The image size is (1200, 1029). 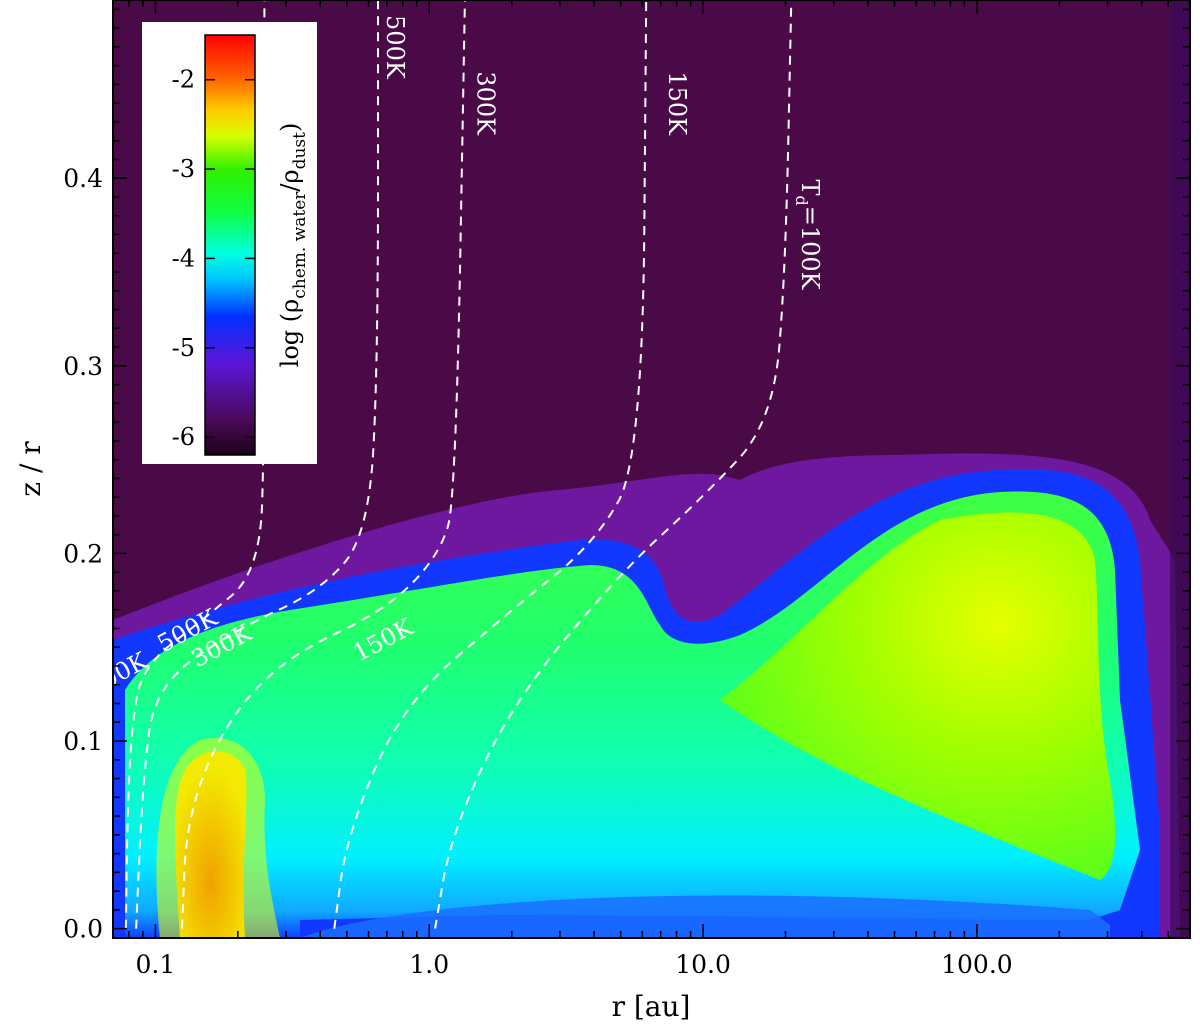 What do you see at coordinates (677, 103) in the screenshot?
I see `contour-label: 150K` at bounding box center [677, 103].